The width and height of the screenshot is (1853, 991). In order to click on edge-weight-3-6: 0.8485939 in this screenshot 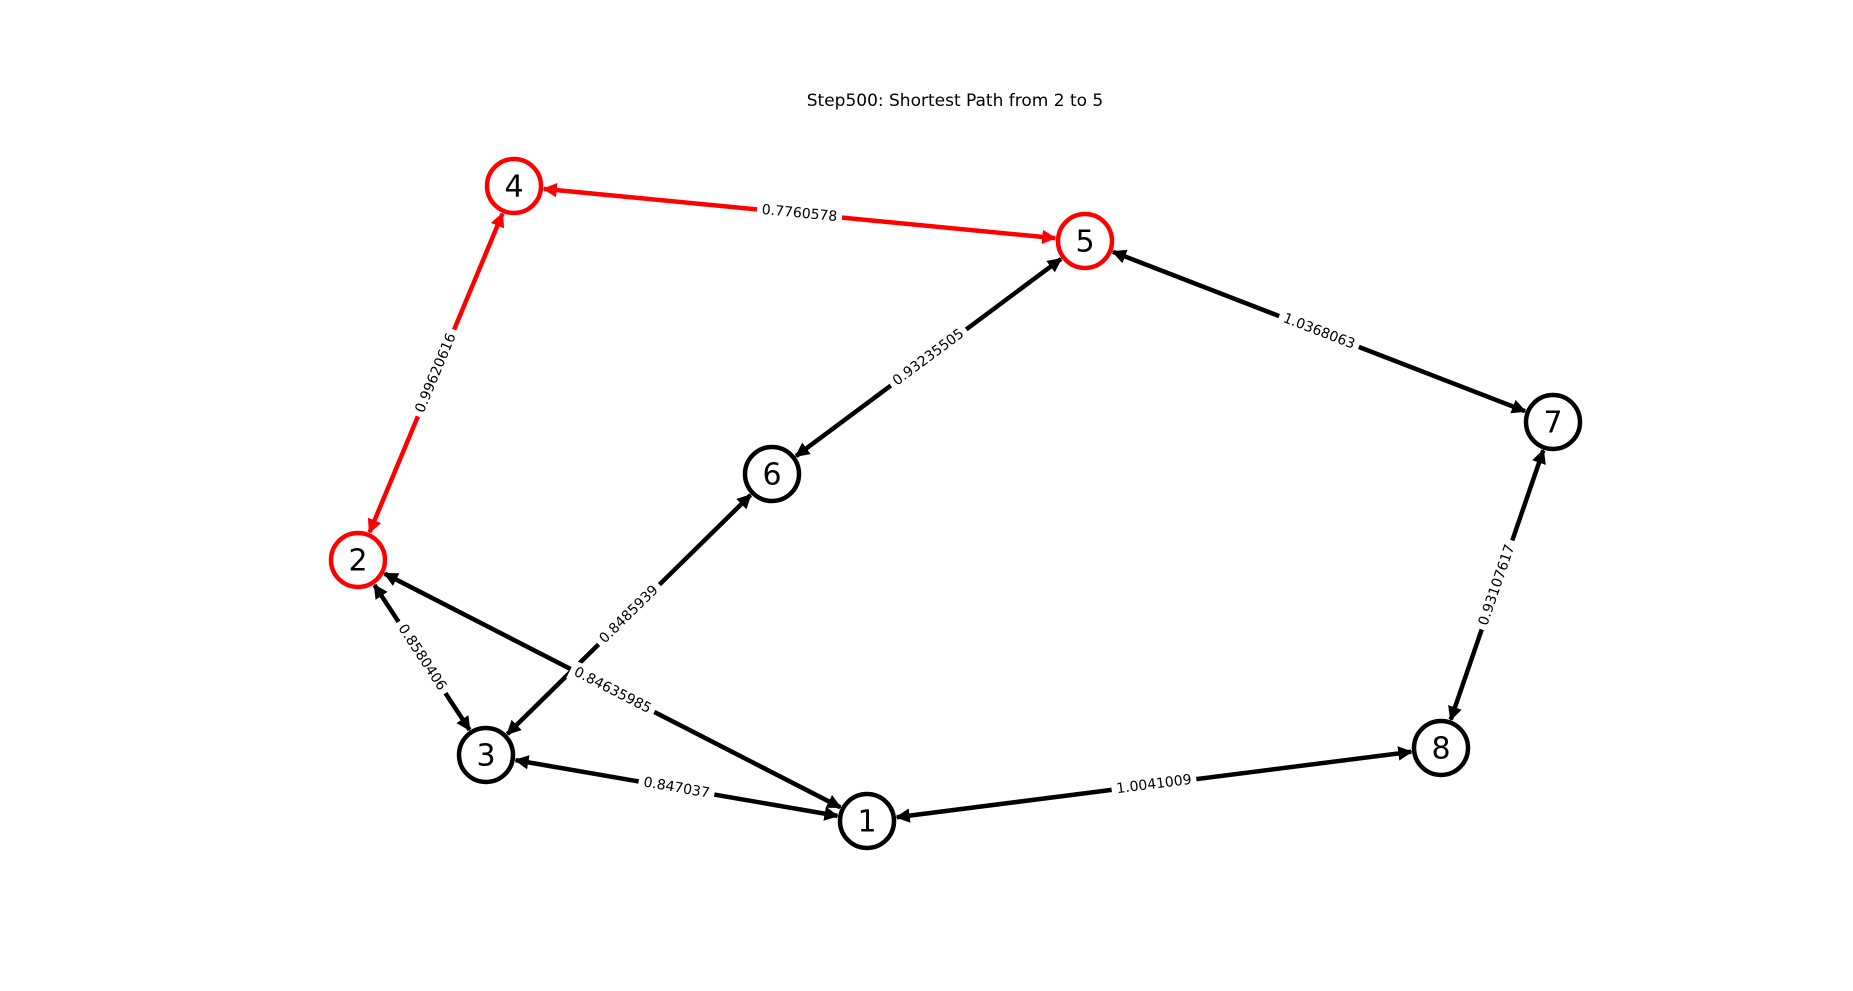, I will do `click(629, 614)`.